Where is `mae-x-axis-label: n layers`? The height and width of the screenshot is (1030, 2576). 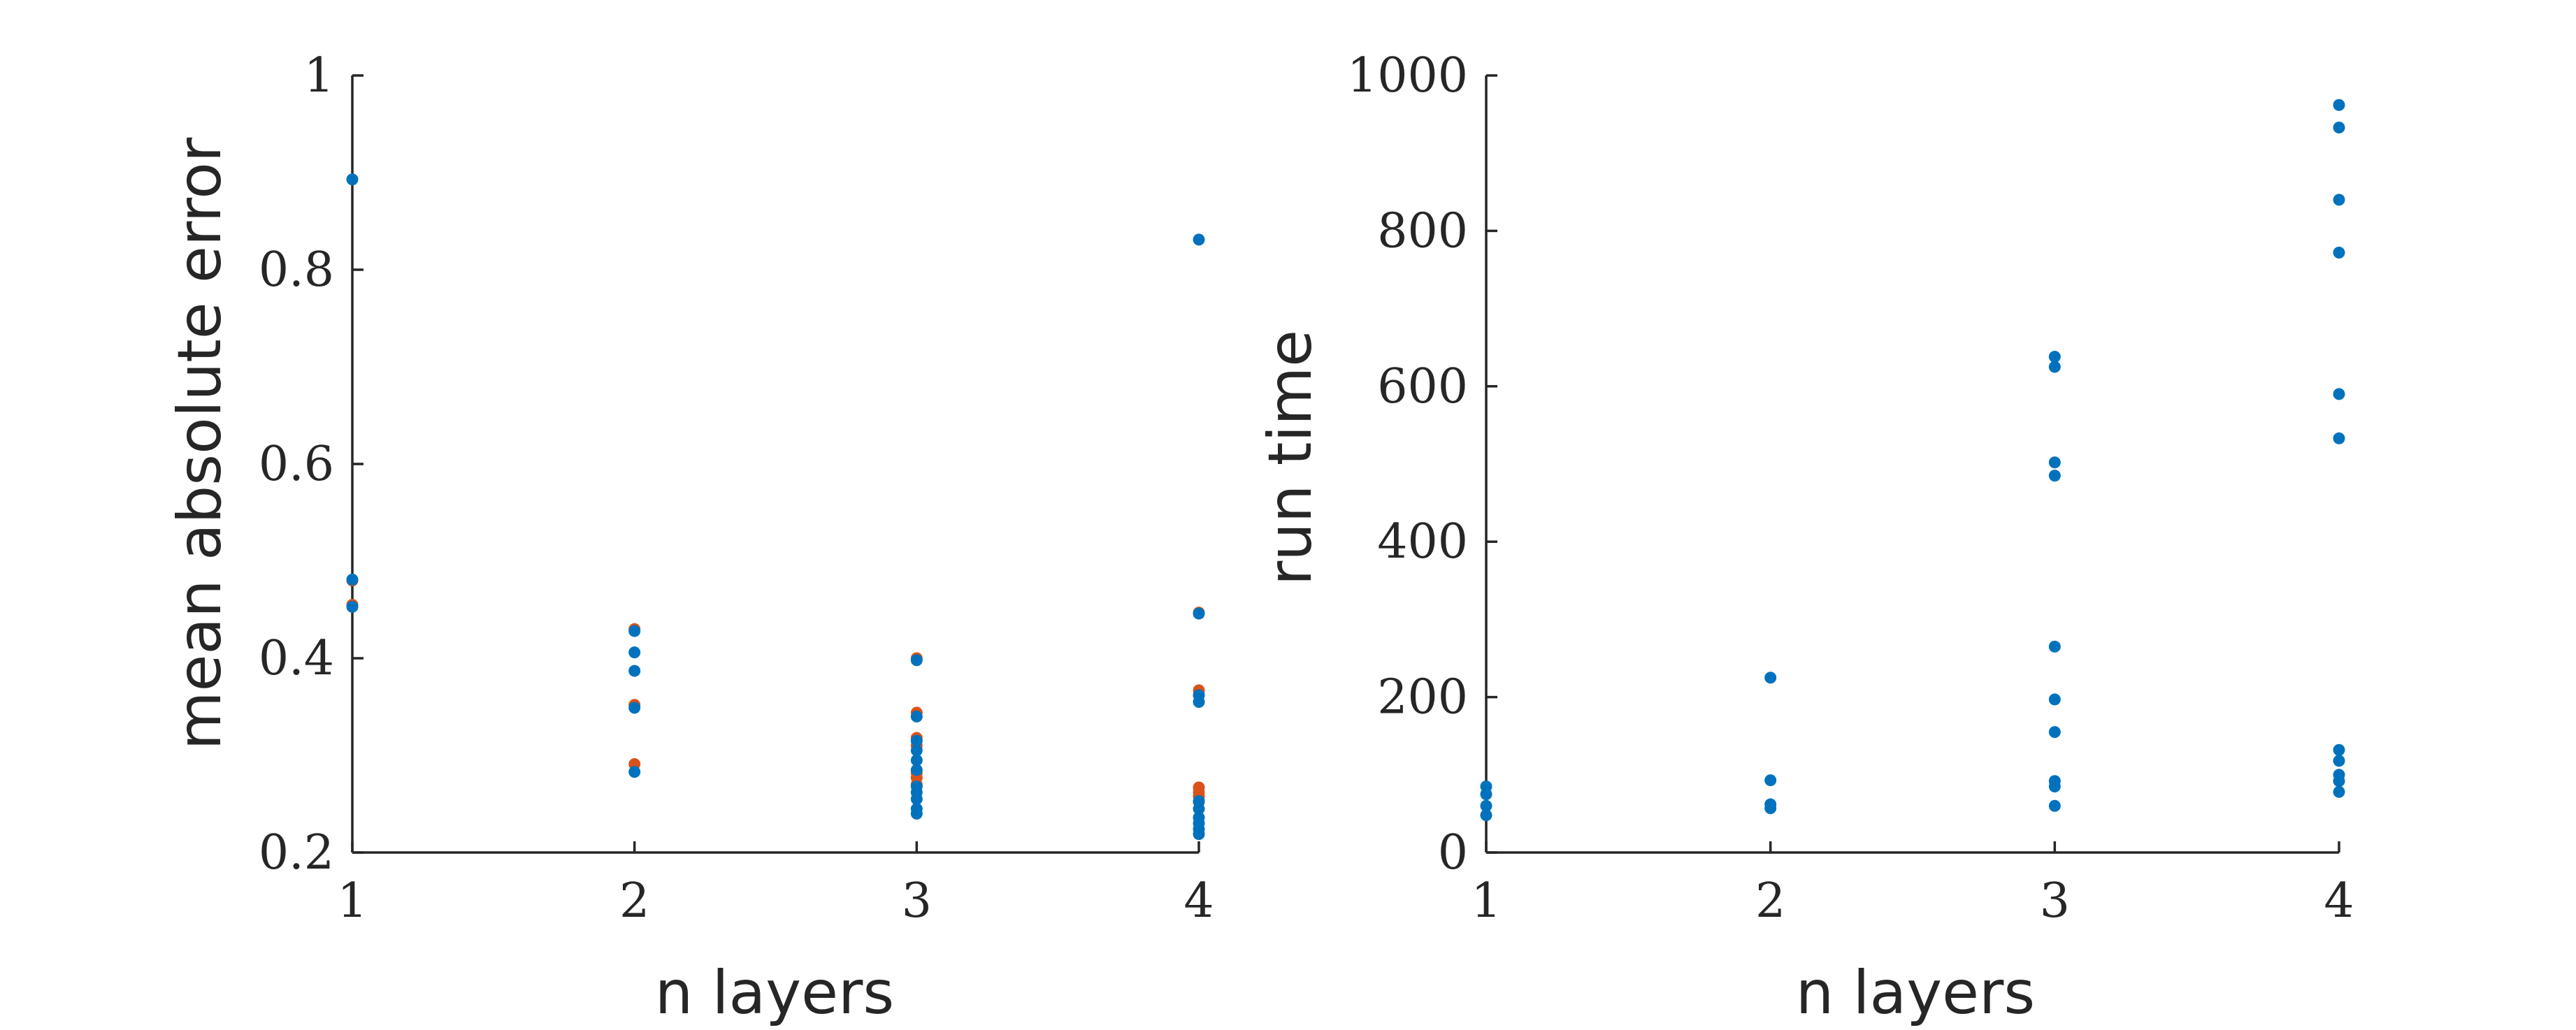
mae-x-axis-label: n layers is located at coordinates (774, 993).